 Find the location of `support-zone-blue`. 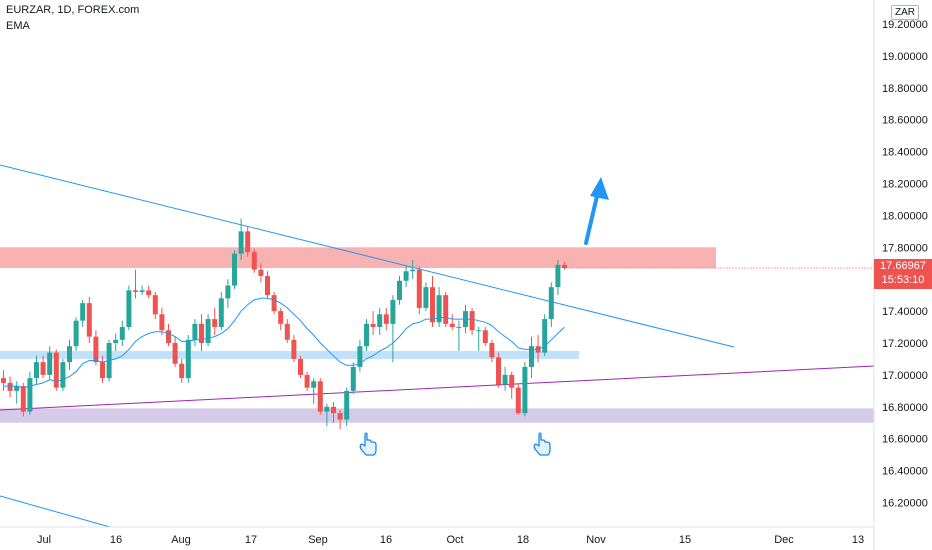

support-zone-blue is located at coordinates (289, 354).